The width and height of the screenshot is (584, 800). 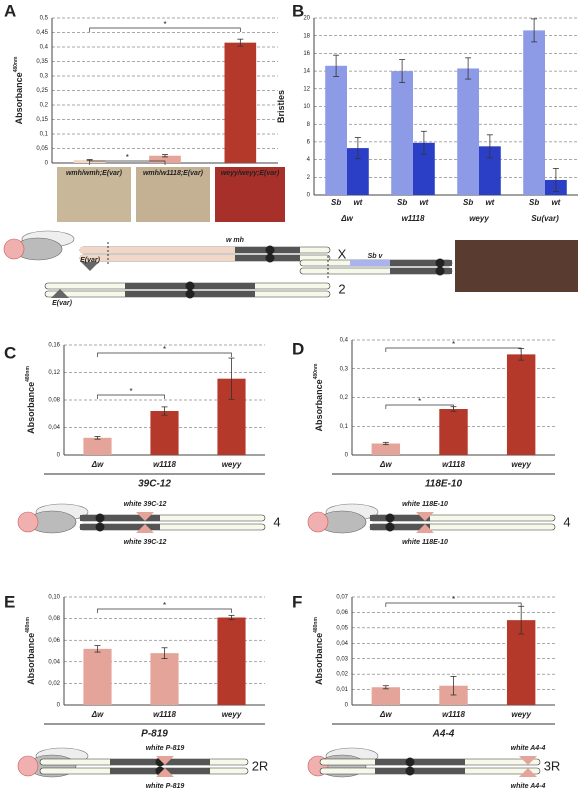 I want to click on y-tick-label: 12, so click(x=306, y=89).